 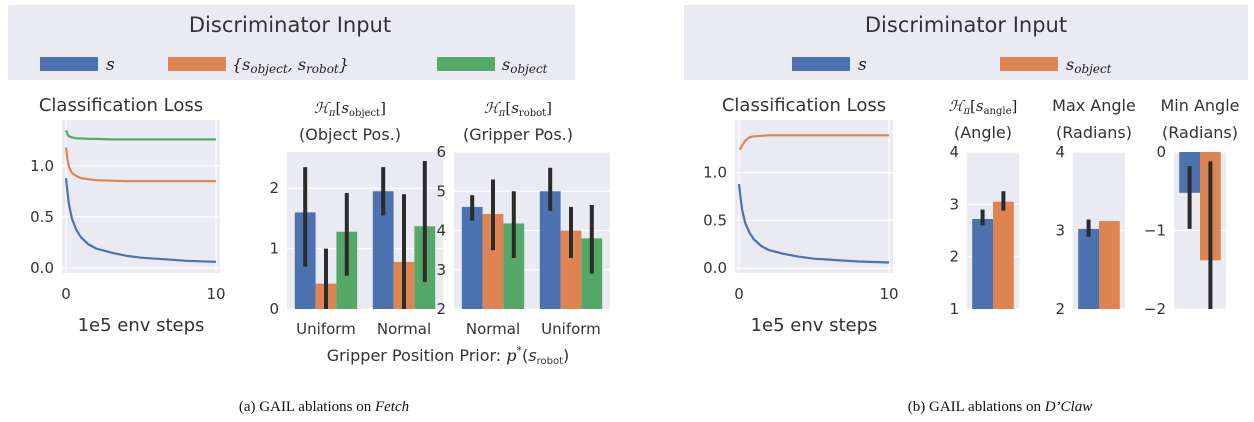 I want to click on chart-a_grip: 2 3 4 5 6 Normal Uniform, so click(x=523, y=240).